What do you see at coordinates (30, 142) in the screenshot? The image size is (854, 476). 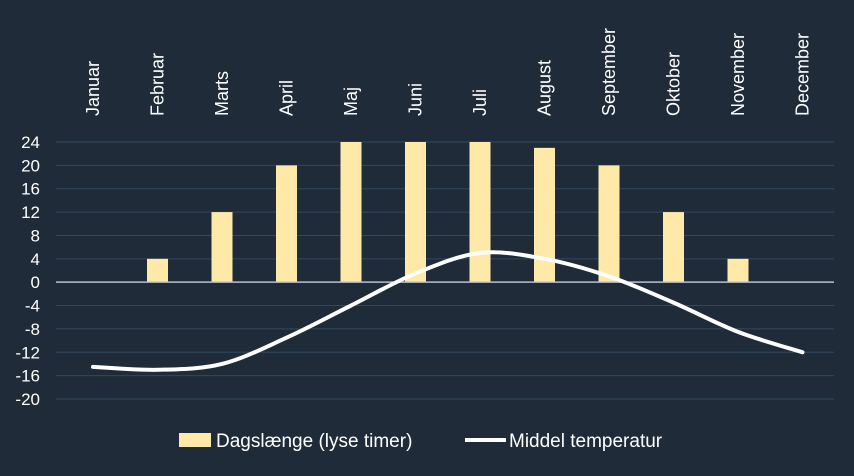 I see `y-tick-label: 24` at bounding box center [30, 142].